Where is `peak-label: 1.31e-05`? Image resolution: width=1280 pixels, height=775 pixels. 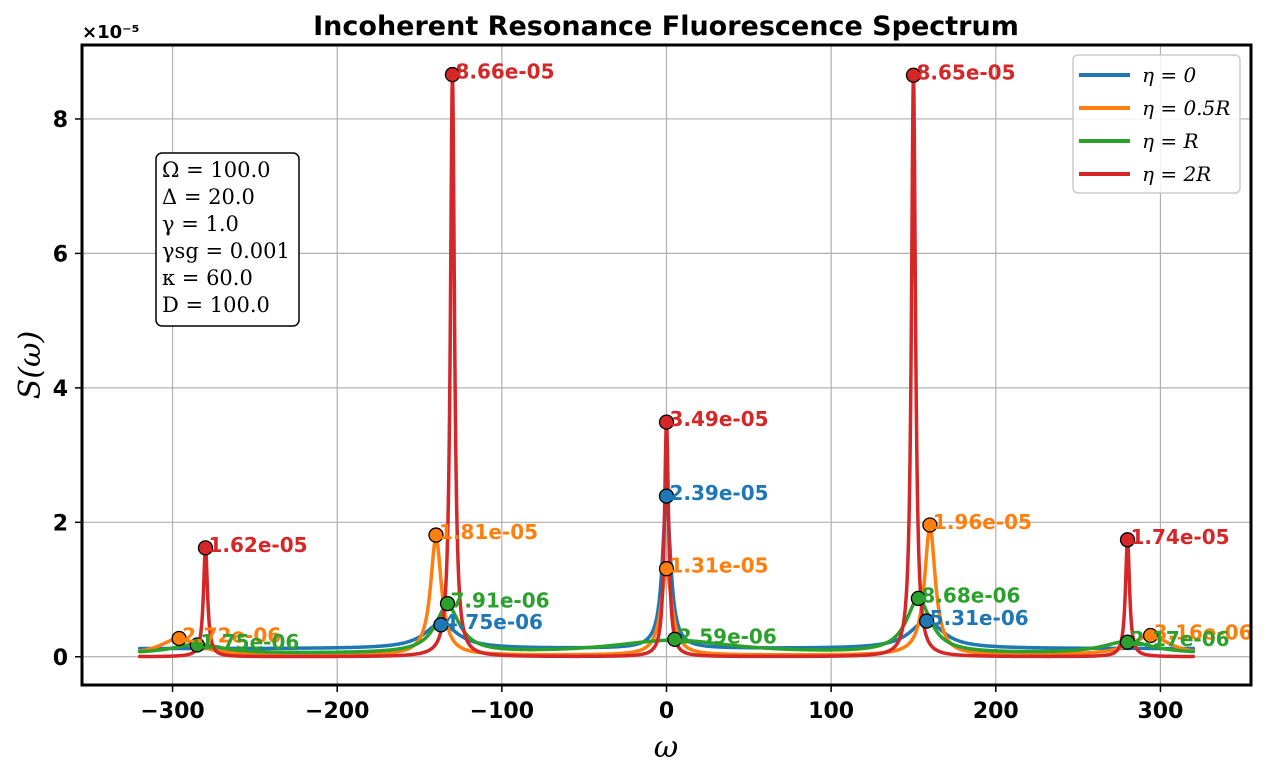 peak-label: 1.31e-05 is located at coordinates (719, 566).